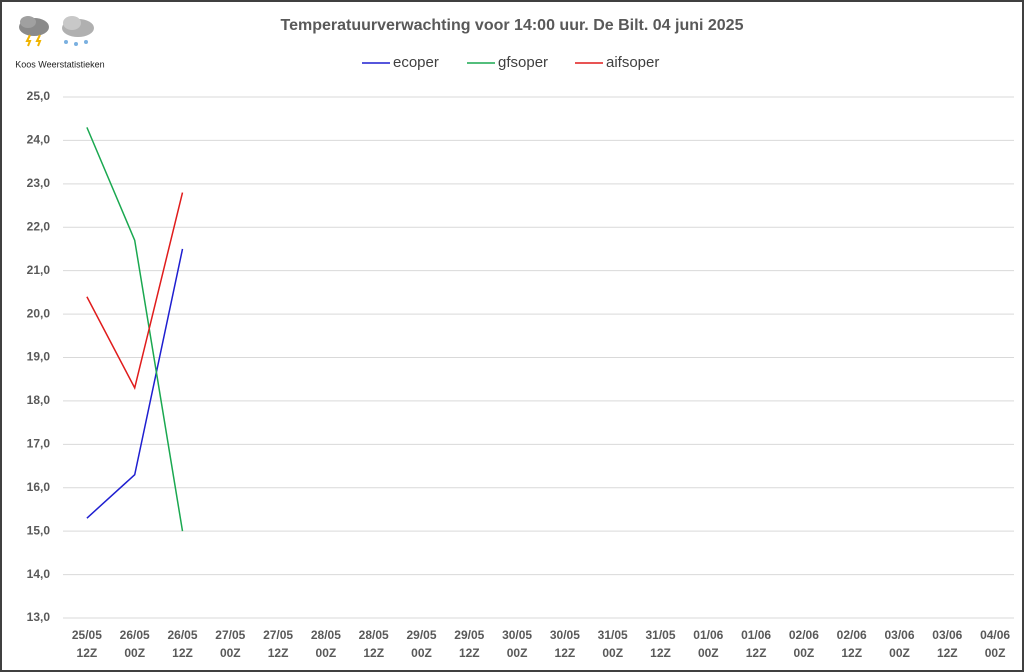 The width and height of the screenshot is (1024, 672). Describe the element at coordinates (523, 62) in the screenshot. I see `legend-label: gfsoper` at that location.